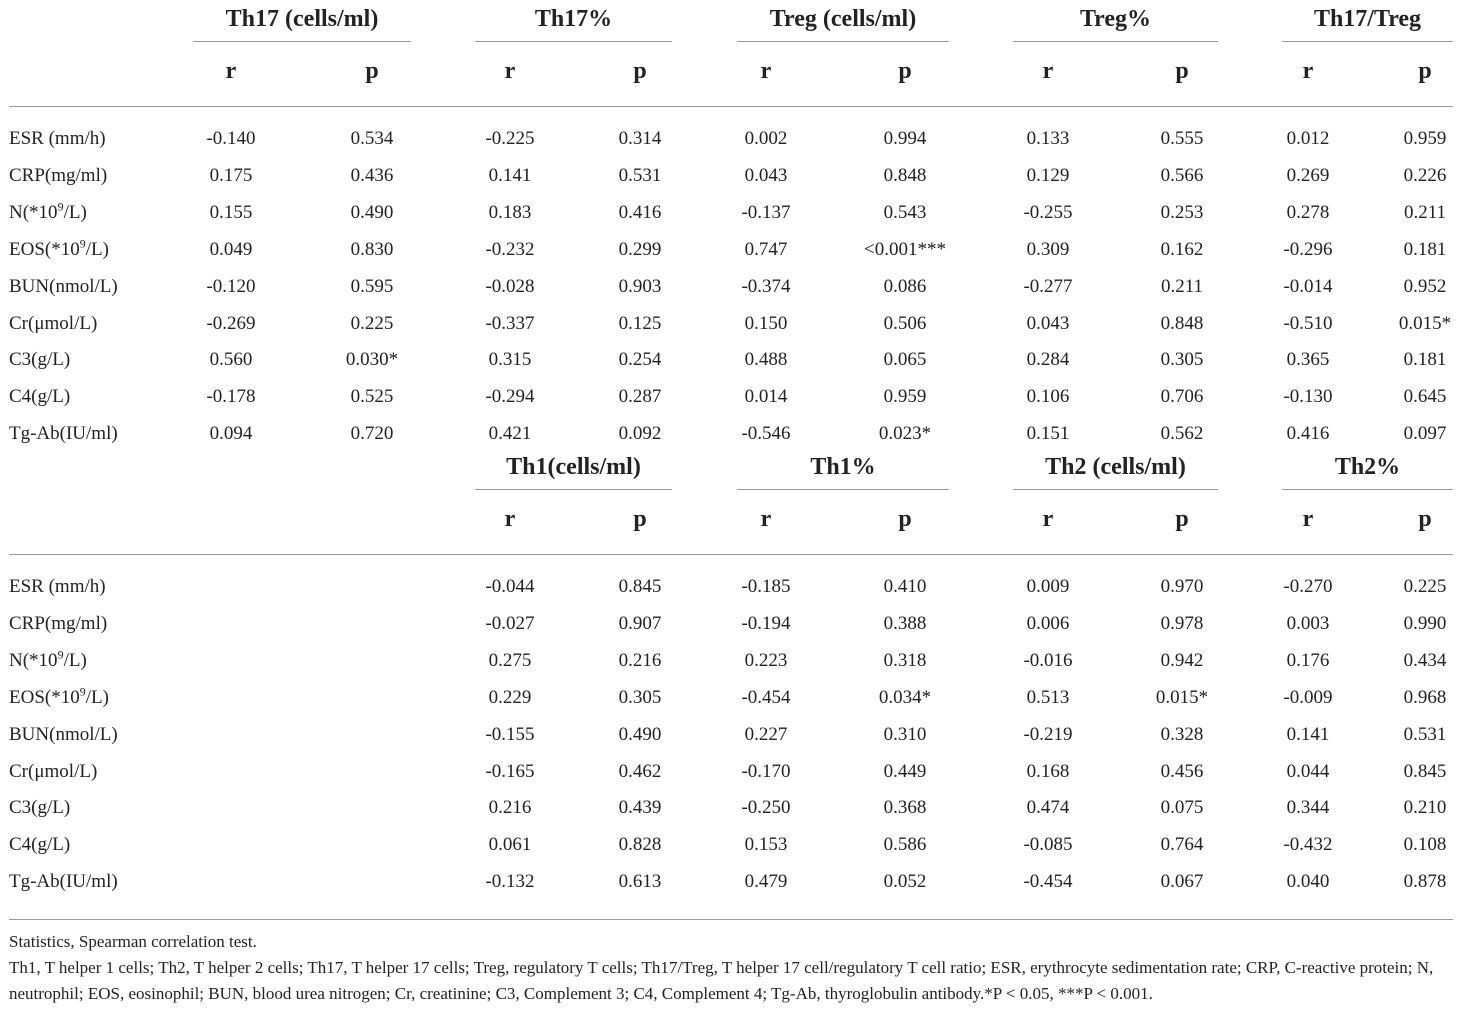 The height and width of the screenshot is (1011, 1460). What do you see at coordinates (766, 249) in the screenshot?
I see `r-value-cell: 0.747` at bounding box center [766, 249].